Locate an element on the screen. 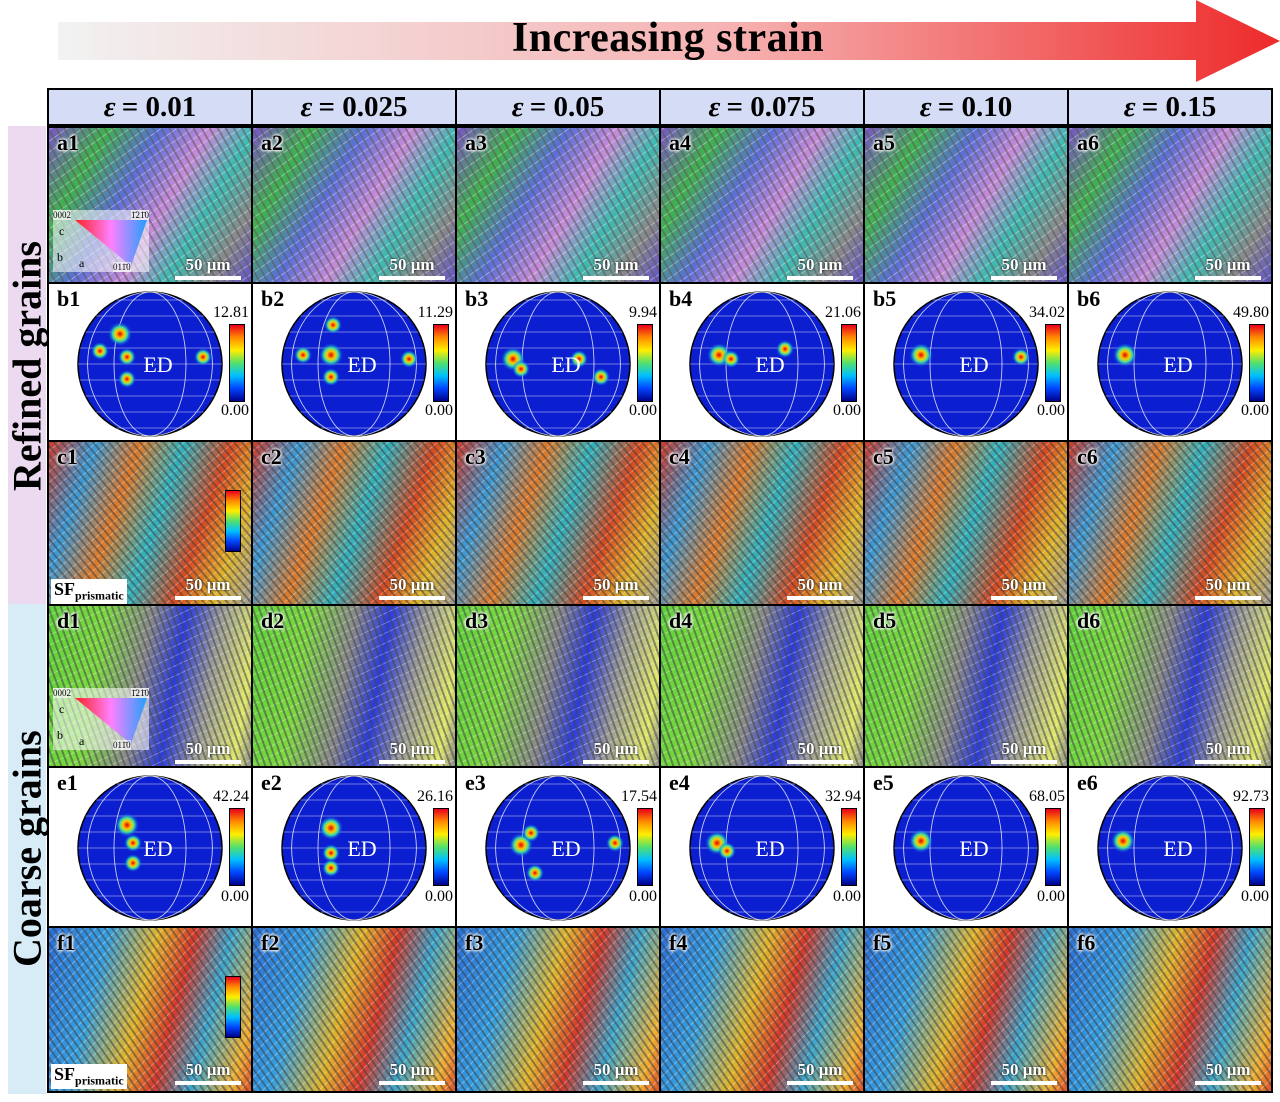  panel-c6: c6 50 μm is located at coordinates (1170, 524).